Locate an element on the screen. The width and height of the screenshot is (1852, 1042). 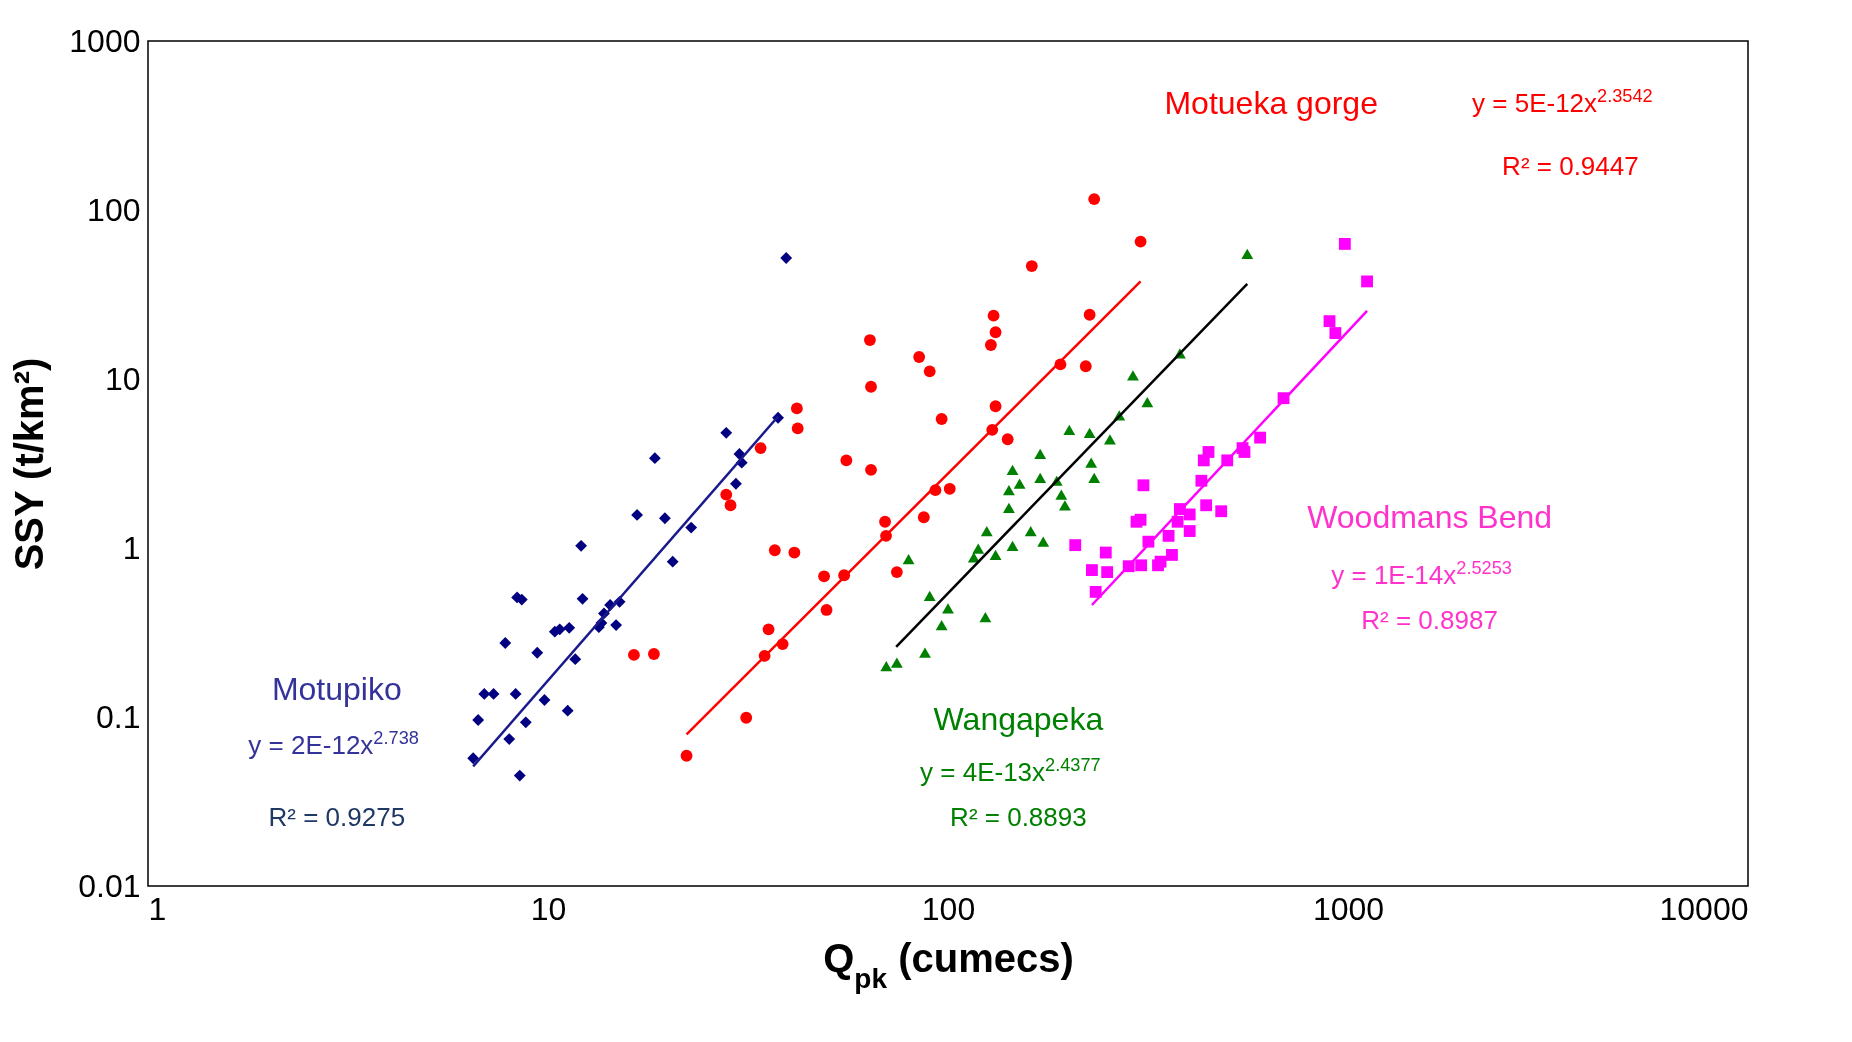
annotation: y = 1E-14x$^{2.5253}$ is located at coordinates (1421, 573).